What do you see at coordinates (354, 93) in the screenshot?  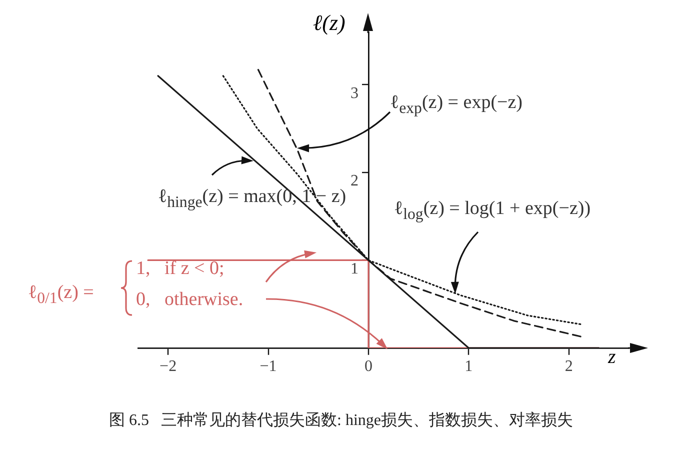 I see `y-tick-label: 3` at bounding box center [354, 93].